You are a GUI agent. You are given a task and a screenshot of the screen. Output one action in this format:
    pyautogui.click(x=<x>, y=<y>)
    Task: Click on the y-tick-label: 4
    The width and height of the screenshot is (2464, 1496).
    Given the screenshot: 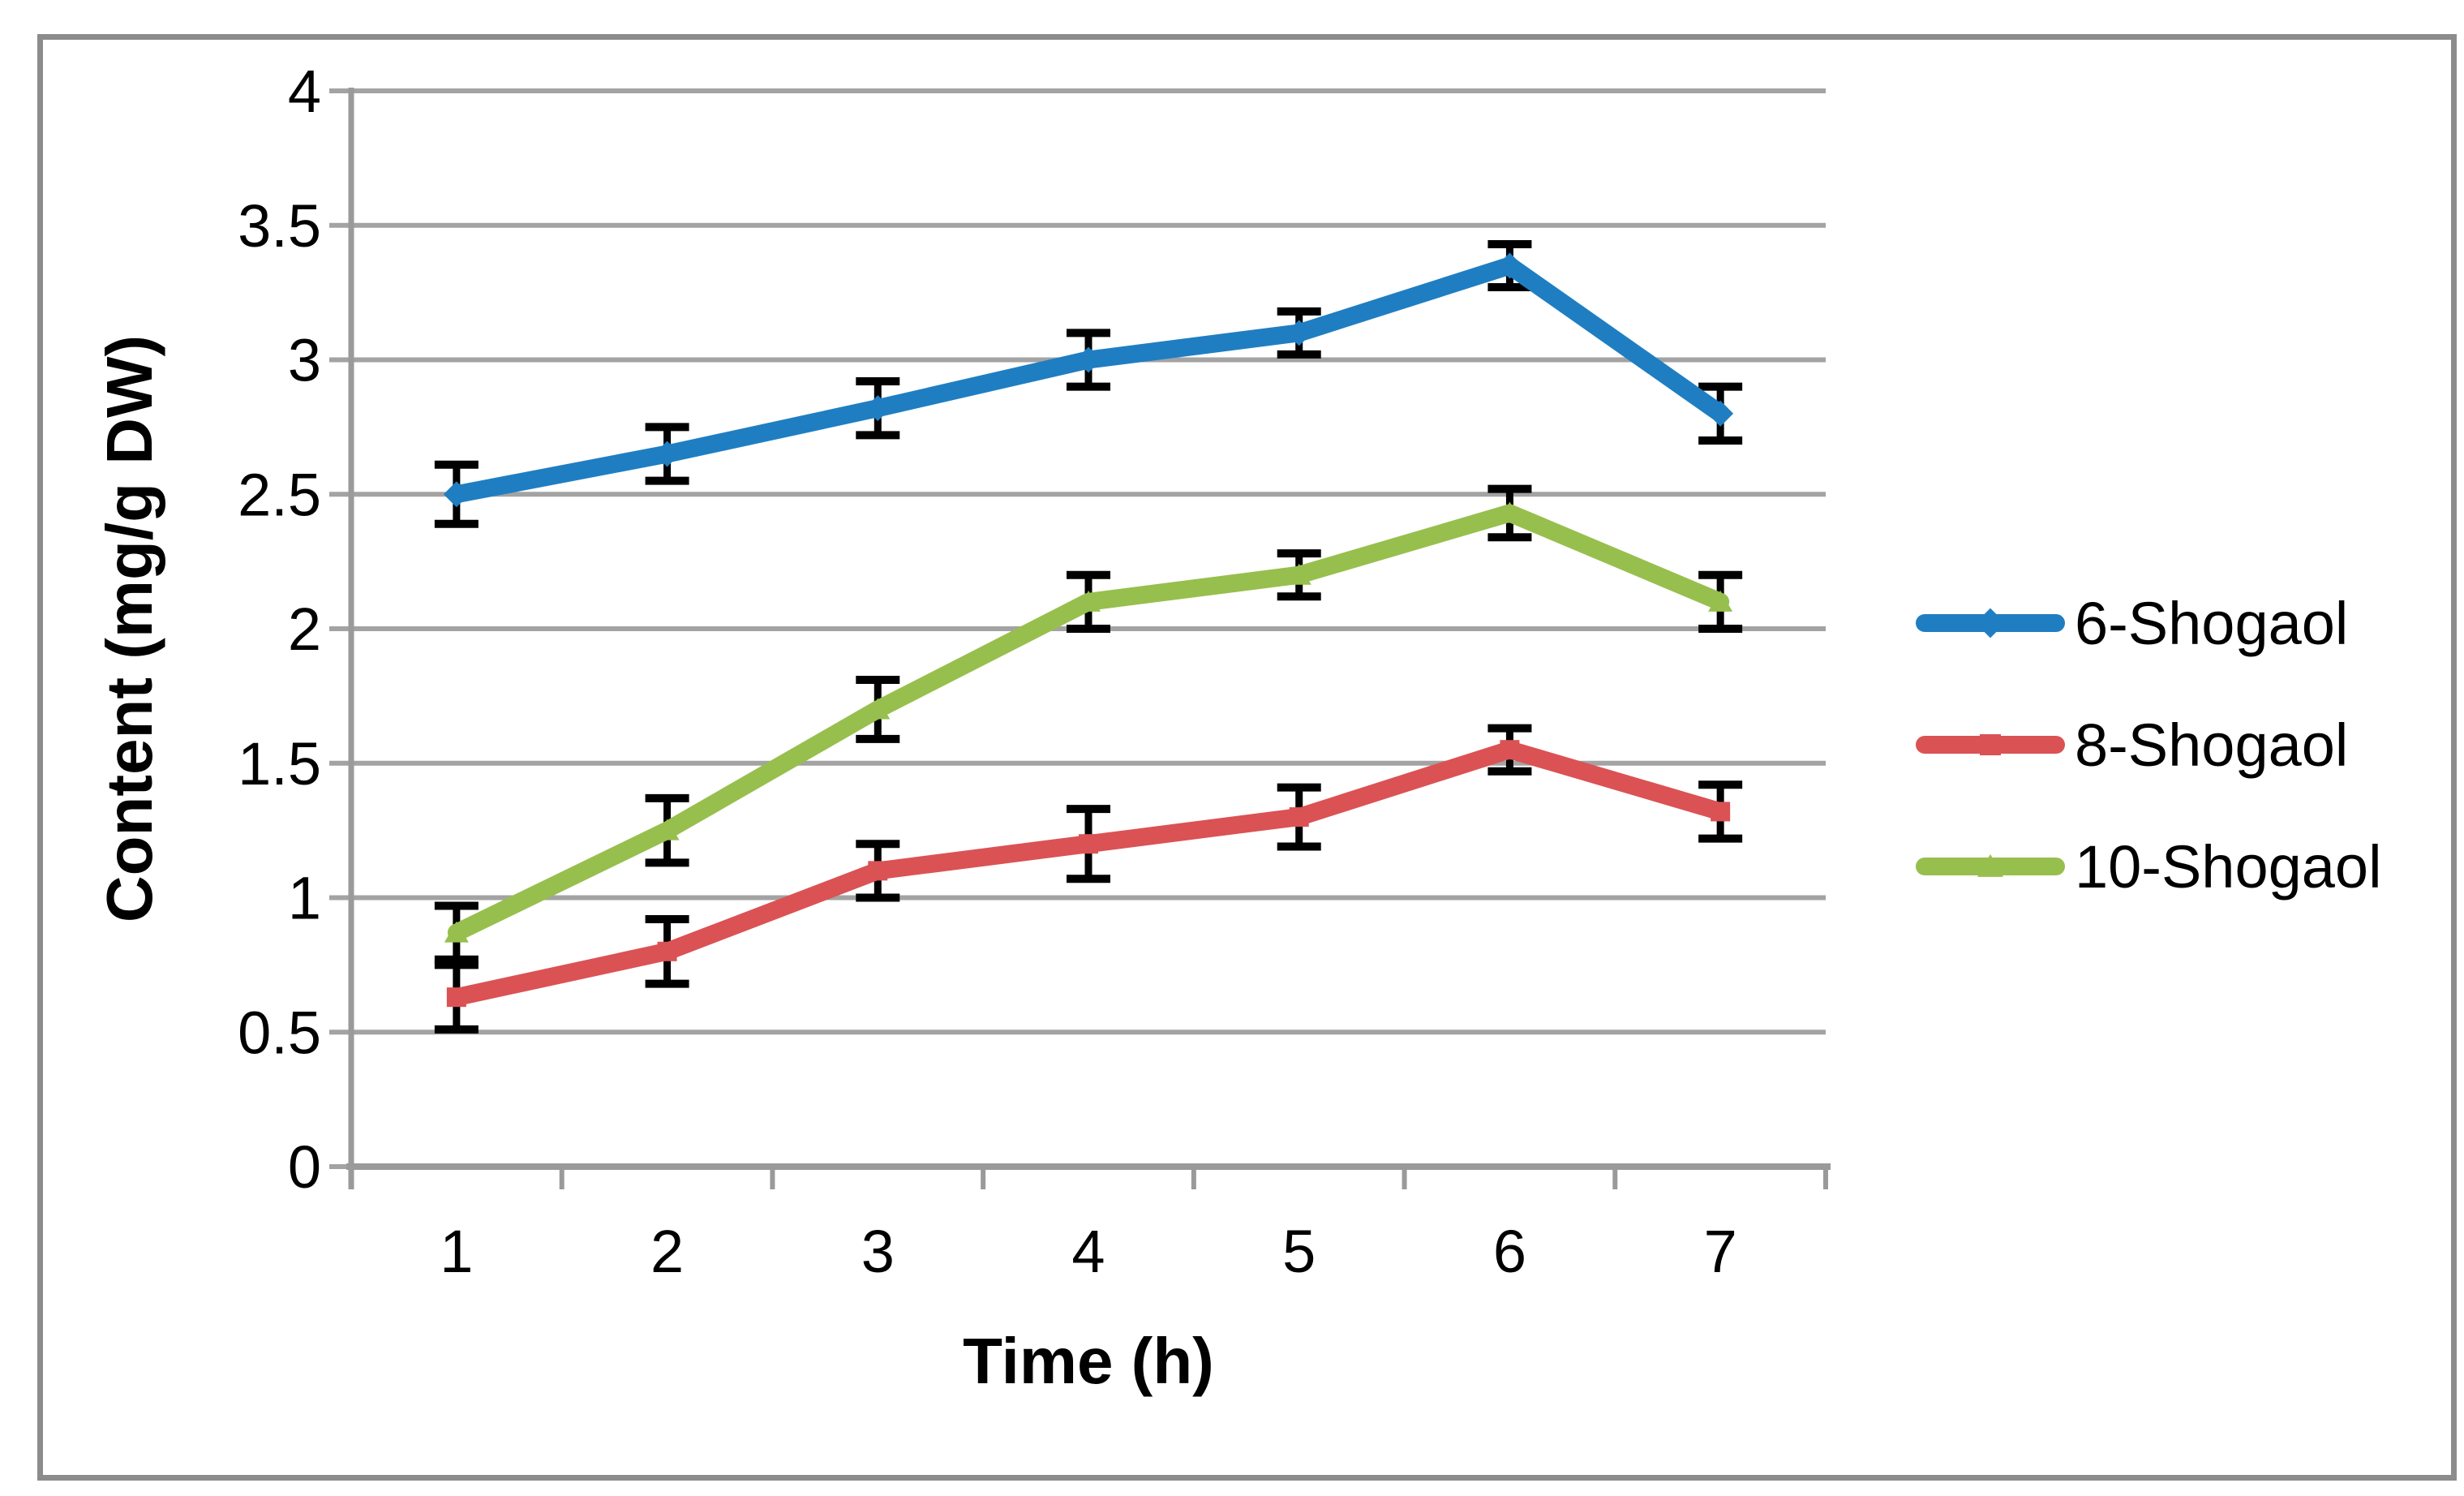 What is the action you would take?
    pyautogui.click(x=304, y=91)
    